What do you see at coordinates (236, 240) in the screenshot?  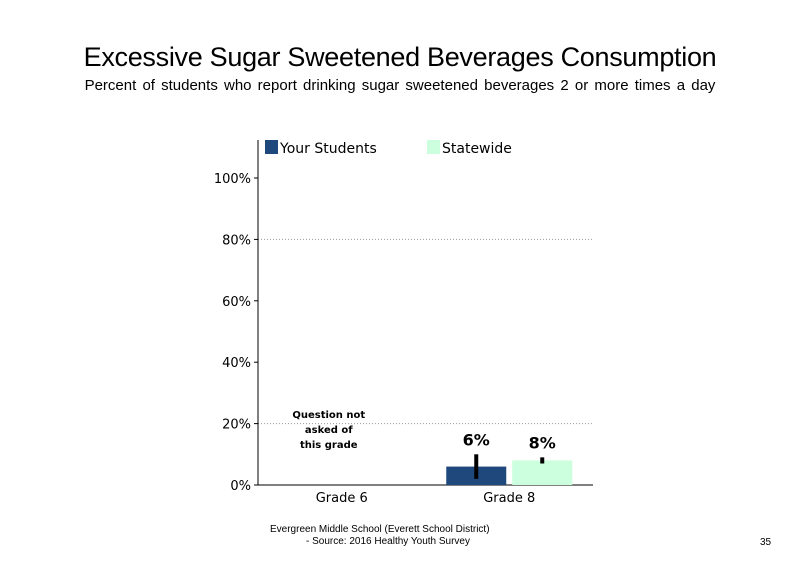 I see `y-tick-label: 80%` at bounding box center [236, 240].